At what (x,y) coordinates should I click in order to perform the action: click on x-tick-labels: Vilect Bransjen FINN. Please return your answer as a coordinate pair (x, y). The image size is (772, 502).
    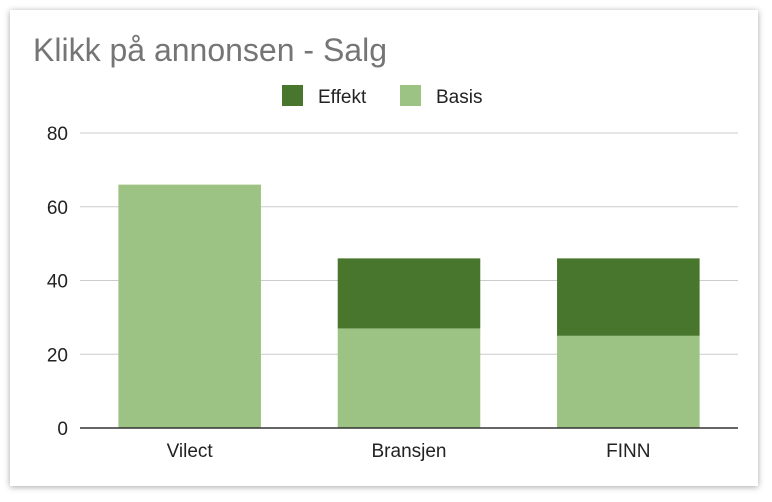
    Looking at the image, I should click on (409, 451).